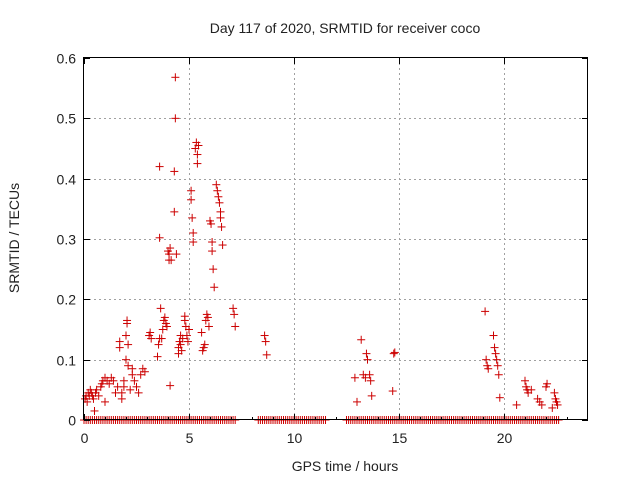 The image size is (640, 480). Describe the element at coordinates (190, 438) in the screenshot. I see `x-tick-label: 5` at that location.